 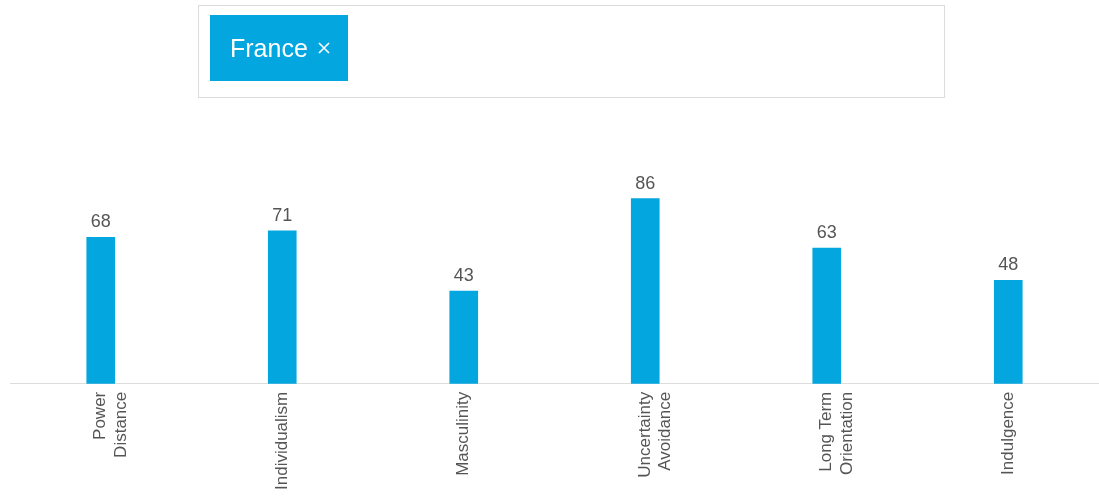 I want to click on x-tick-label: Indulgence, so click(x=1007, y=433).